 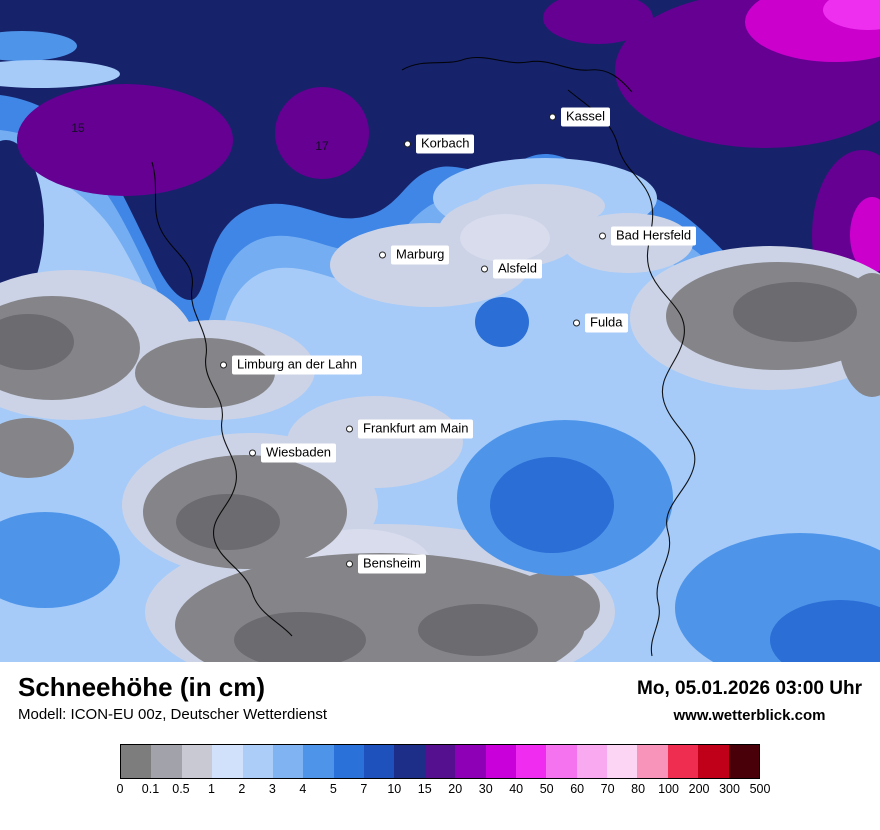 I want to click on legend-tick-label: 4, so click(x=303, y=789).